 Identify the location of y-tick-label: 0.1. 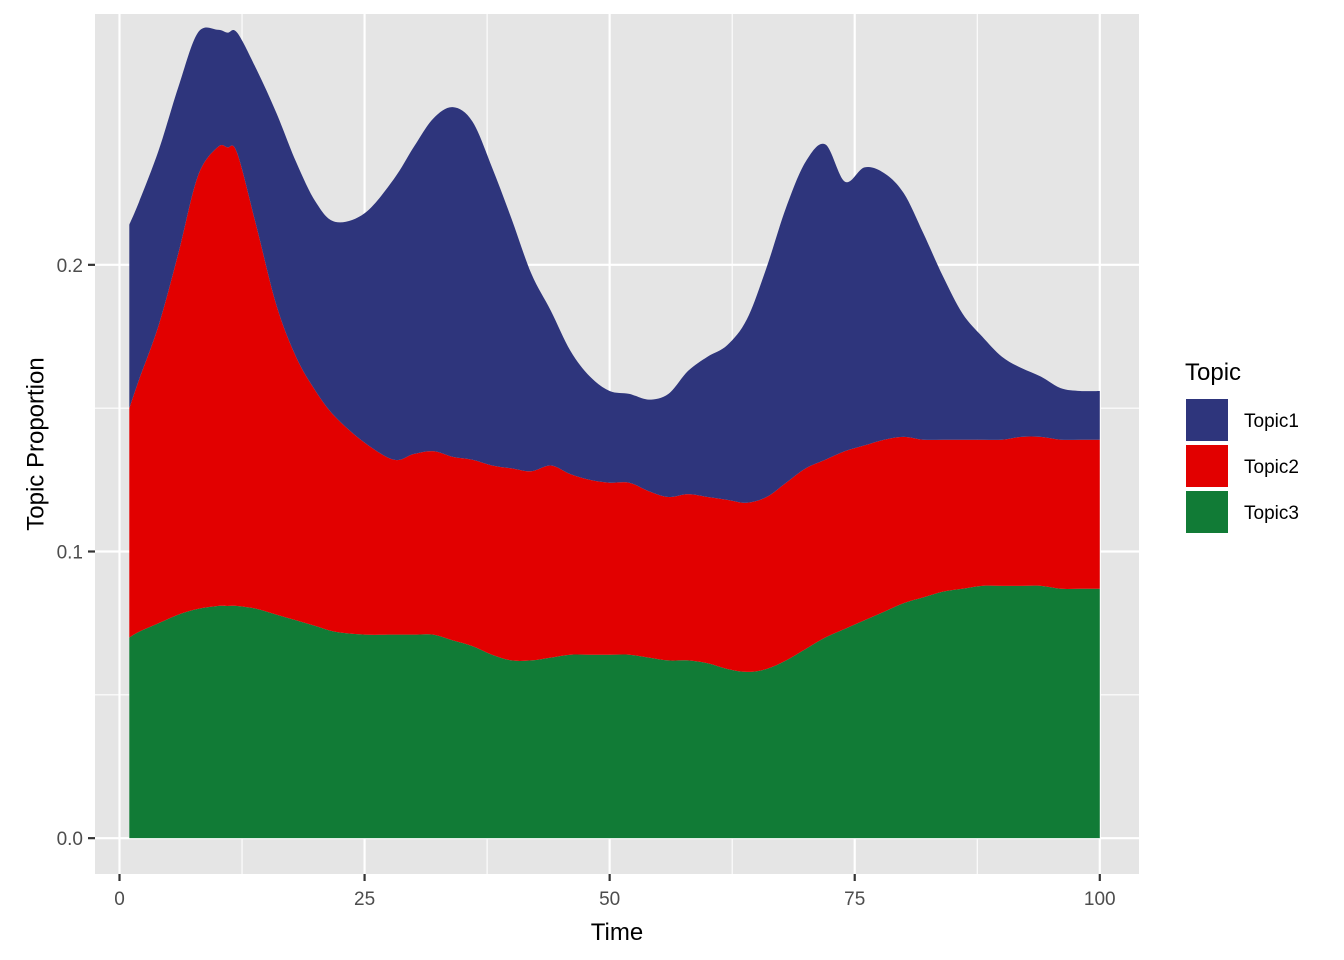
(70, 553).